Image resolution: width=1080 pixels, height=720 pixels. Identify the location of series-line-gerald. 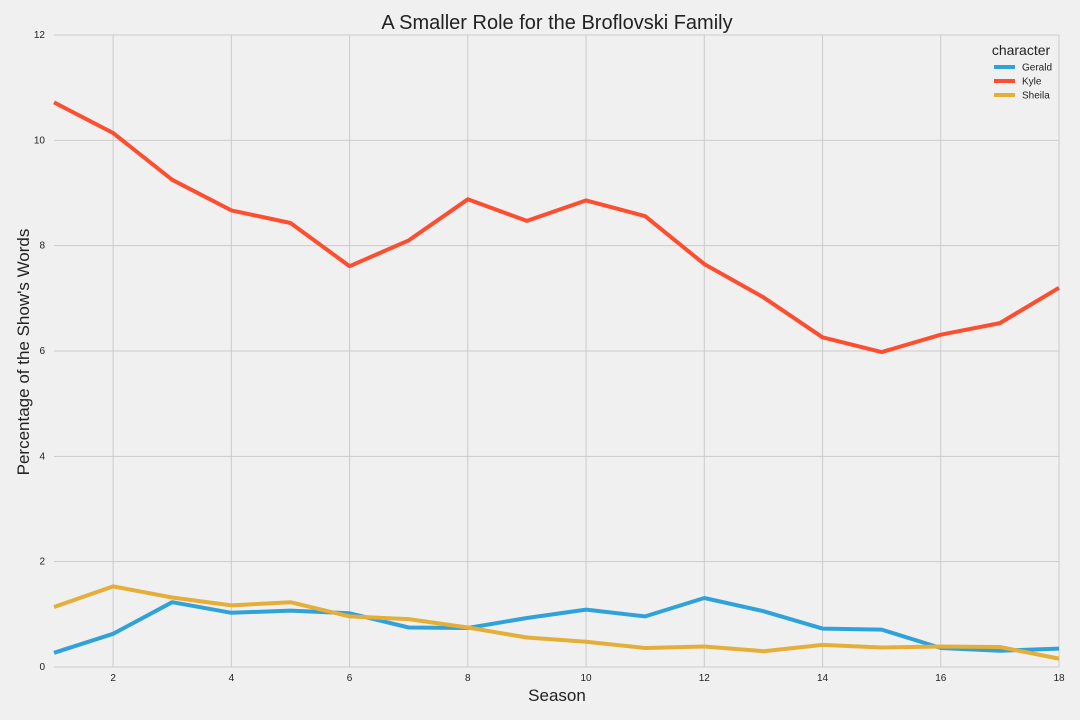
(556, 625).